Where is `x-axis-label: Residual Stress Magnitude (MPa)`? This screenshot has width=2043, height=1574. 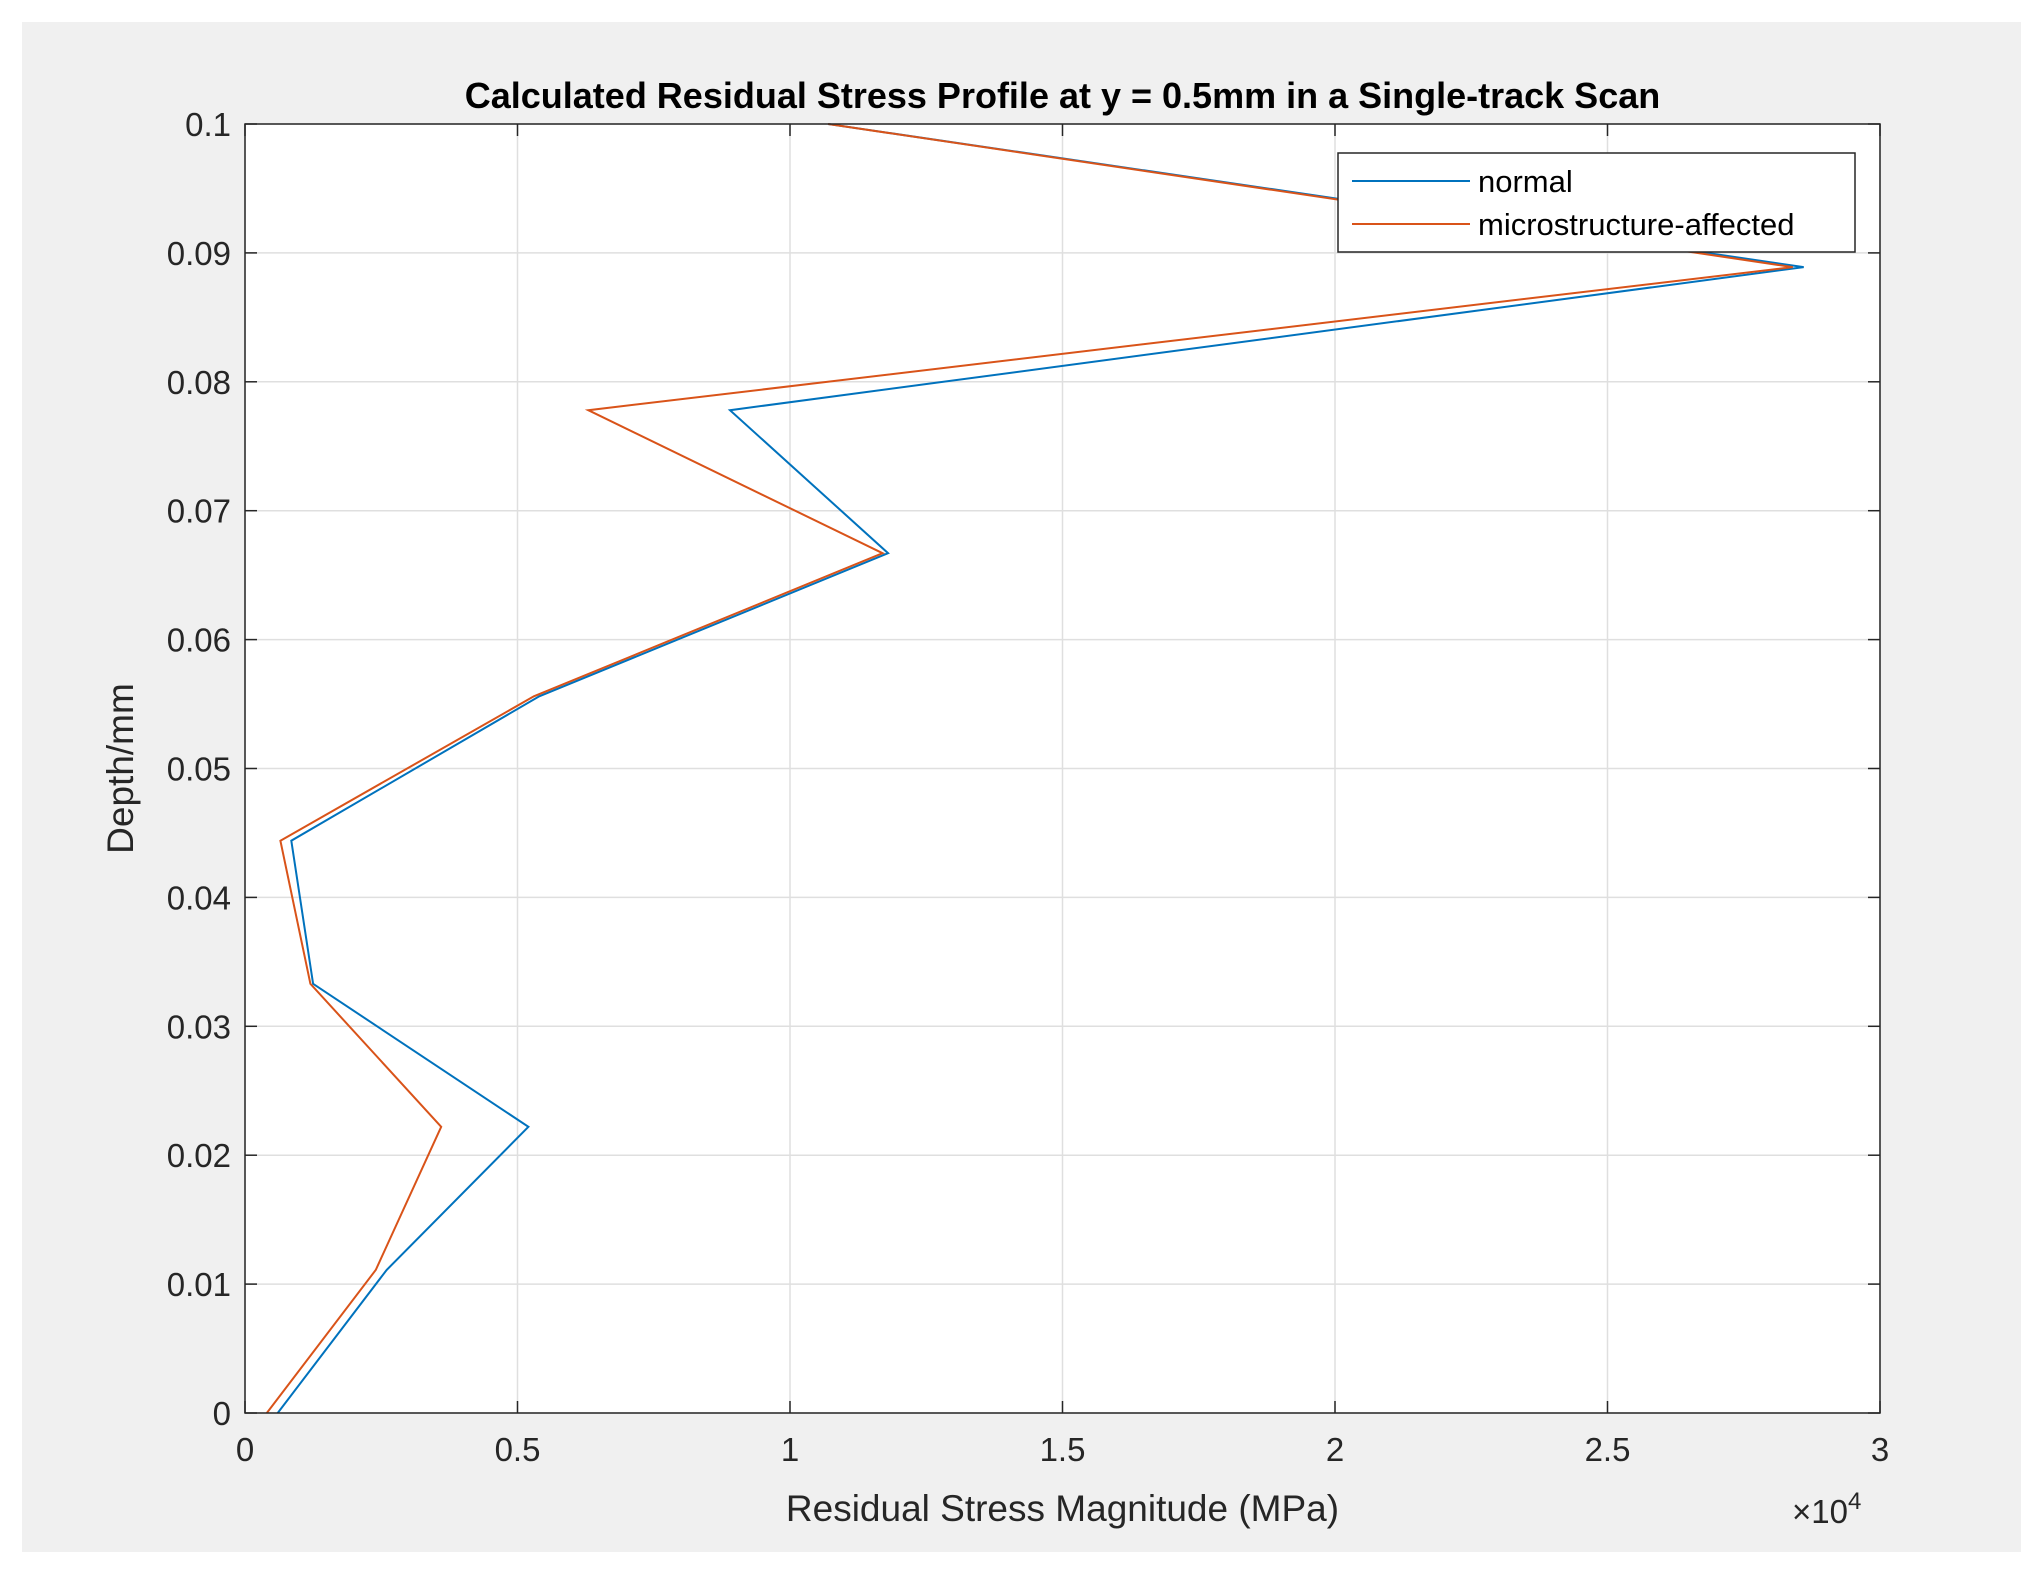
x-axis-label: Residual Stress Magnitude (MPa) is located at coordinates (1062, 1508).